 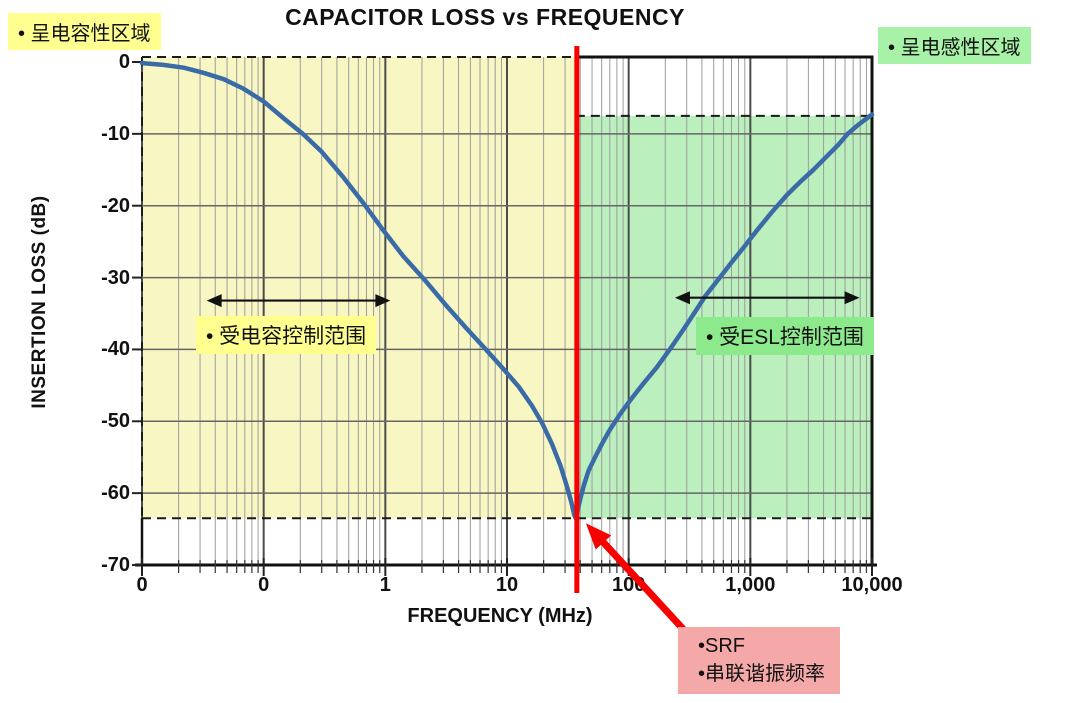 What do you see at coordinates (507, 585) in the screenshot?
I see `x-tick-label: 10` at bounding box center [507, 585].